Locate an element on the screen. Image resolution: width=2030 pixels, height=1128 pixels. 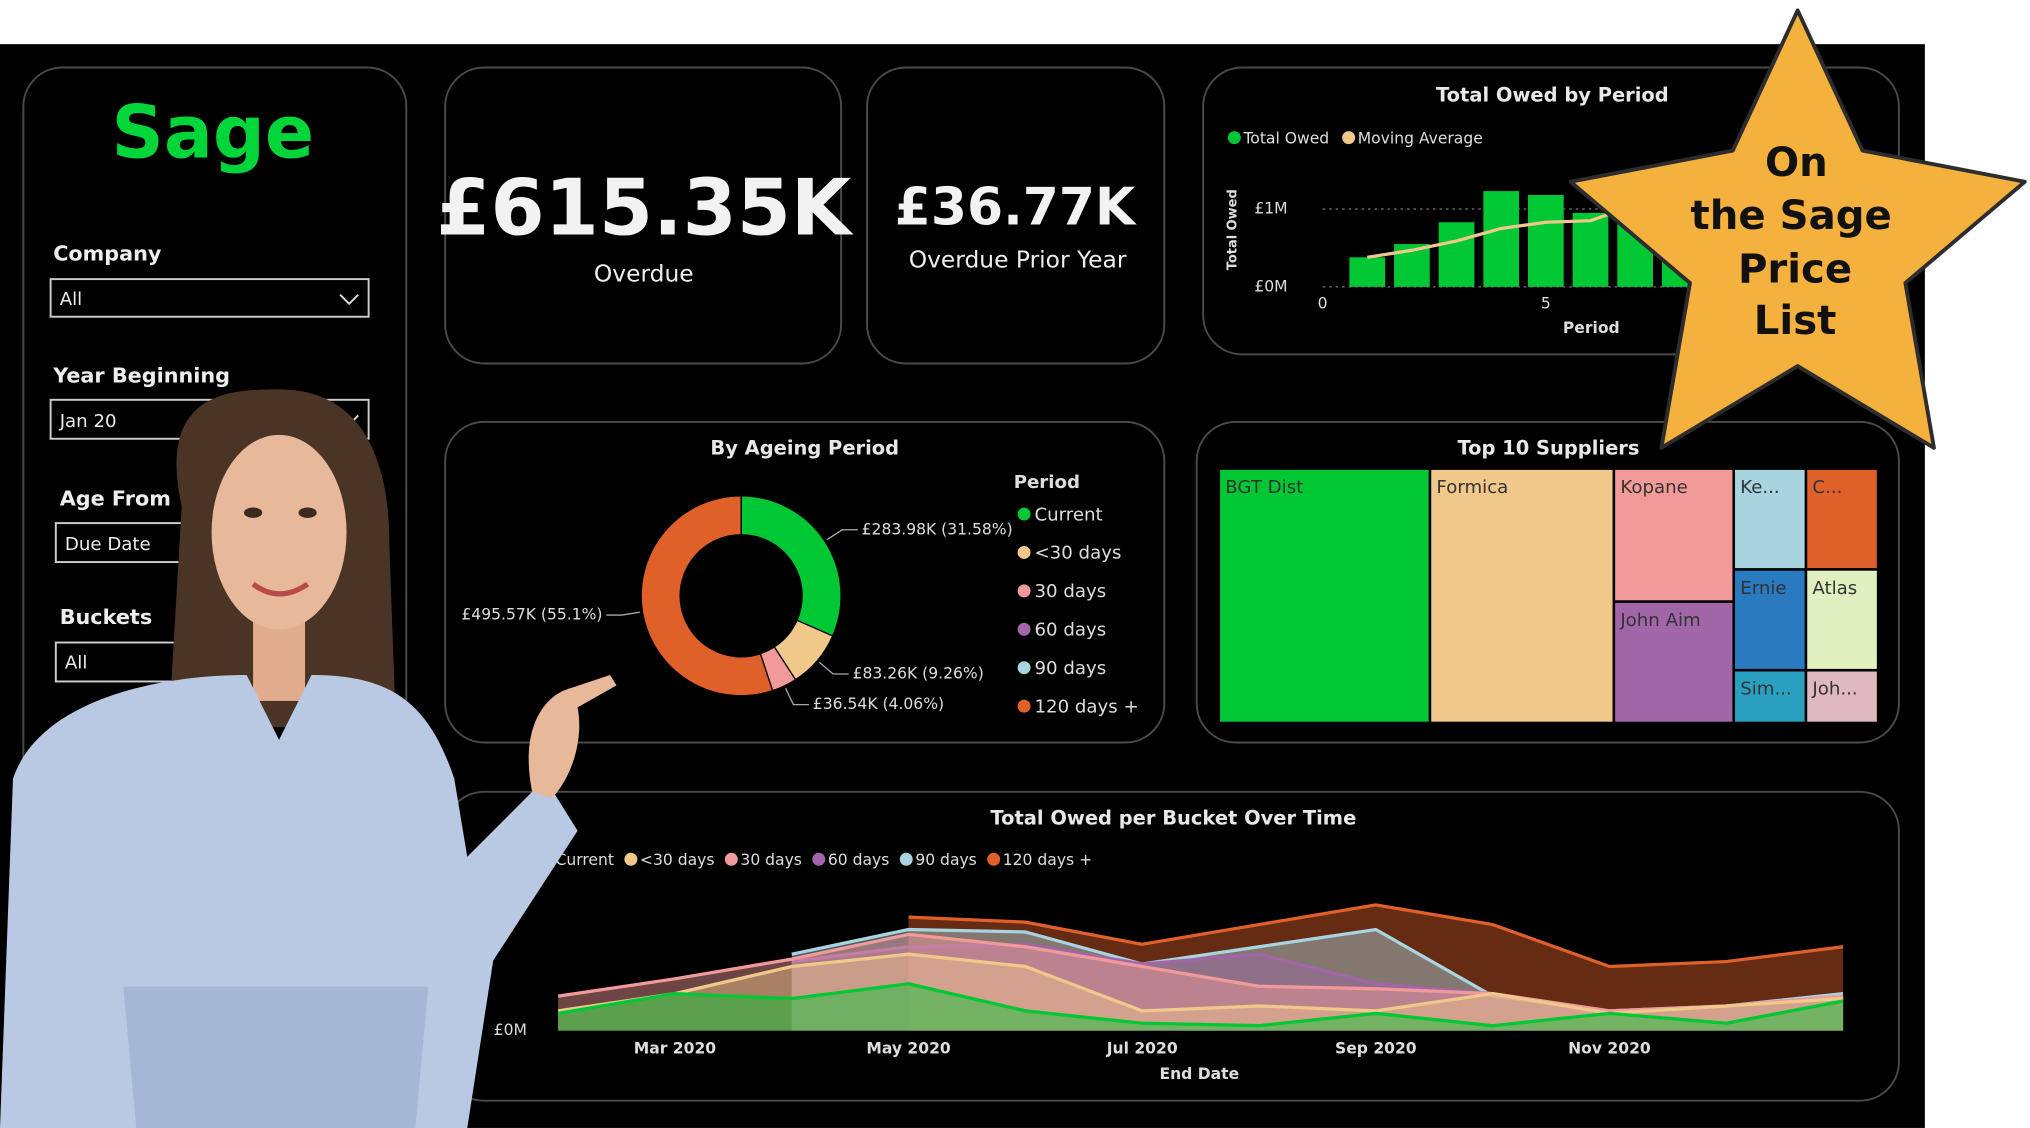
chart-title: Total Owed by Period is located at coordinates (1552, 95).